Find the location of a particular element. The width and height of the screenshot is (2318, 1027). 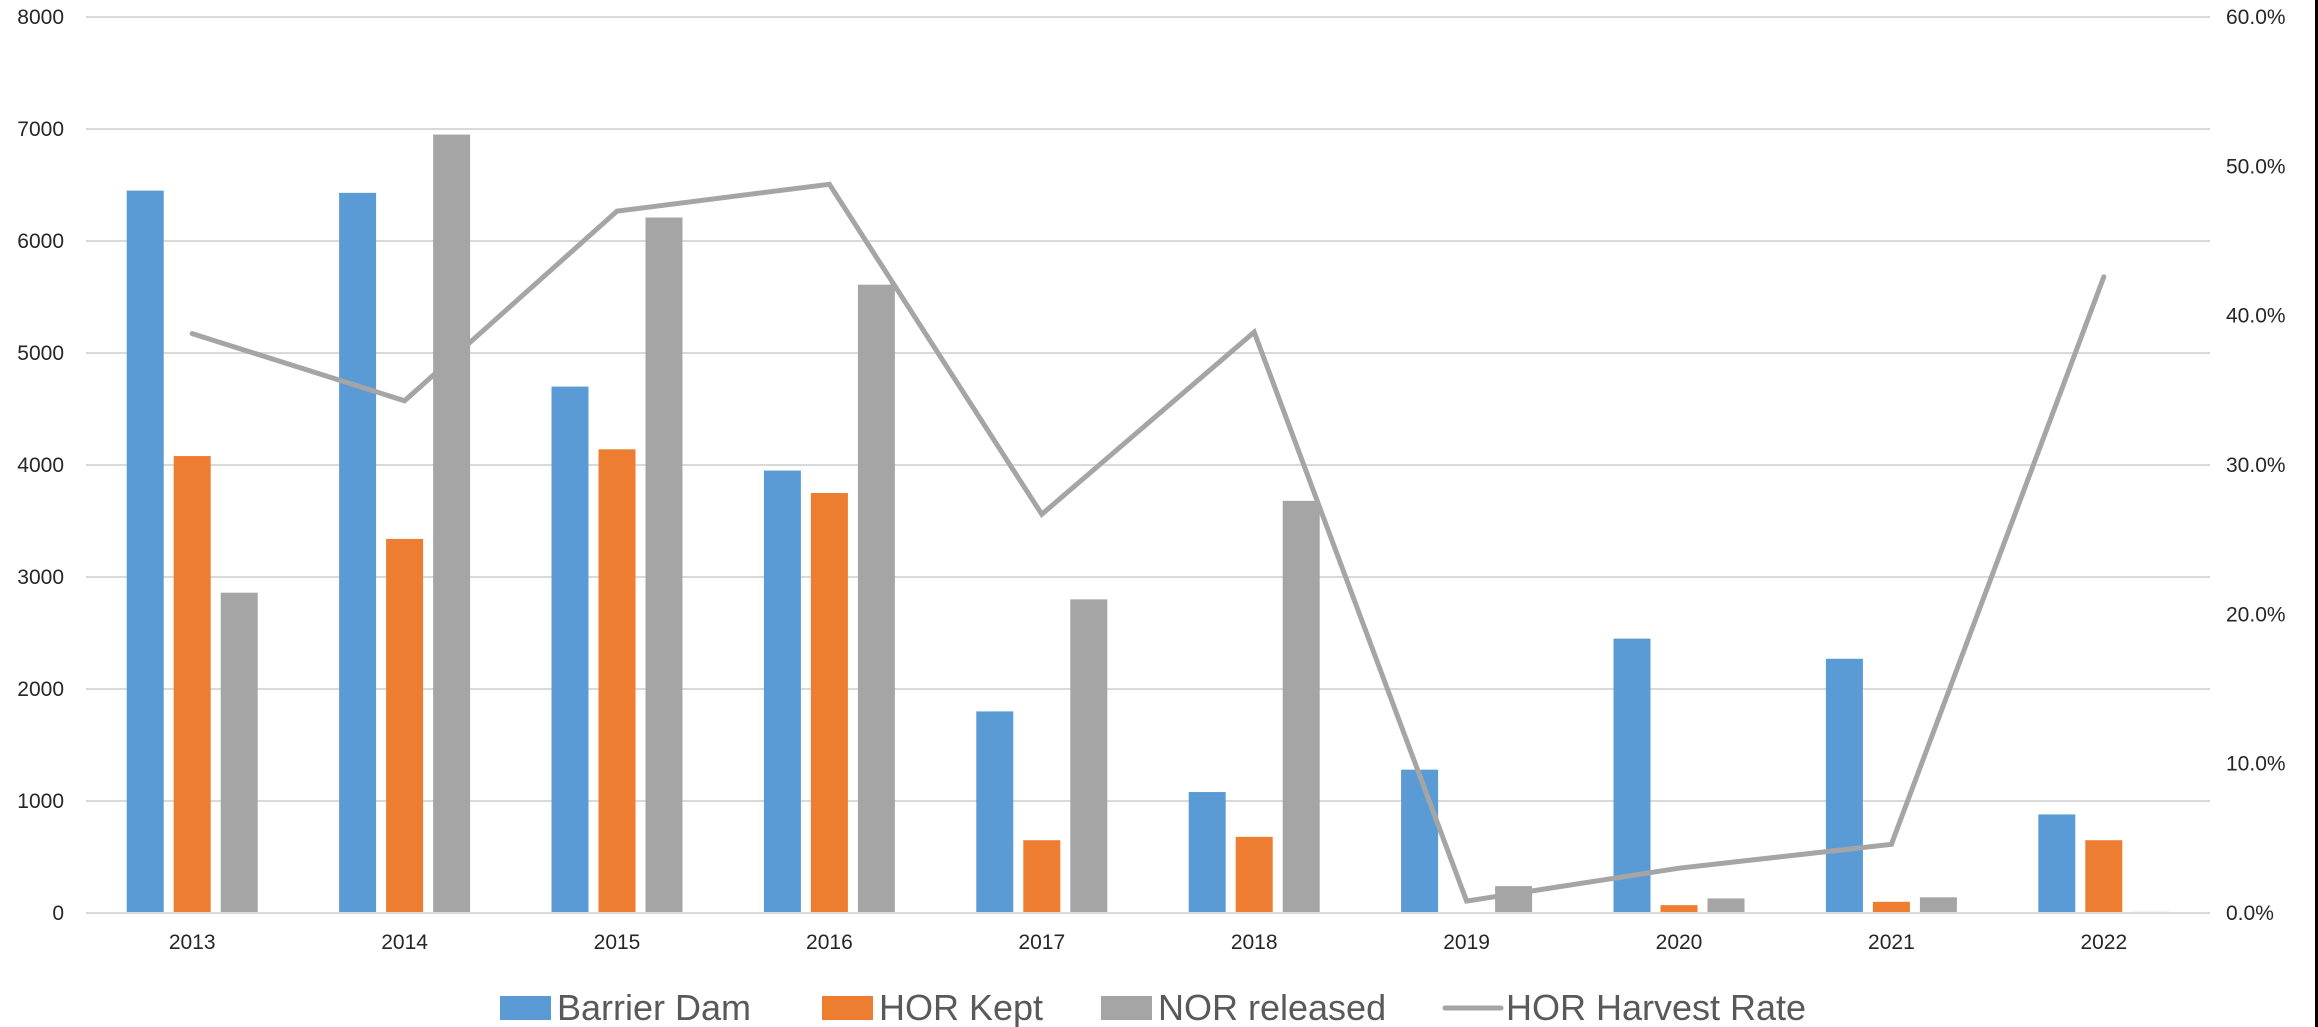

left-axis-tick-label: 3000 is located at coordinates (40, 577).